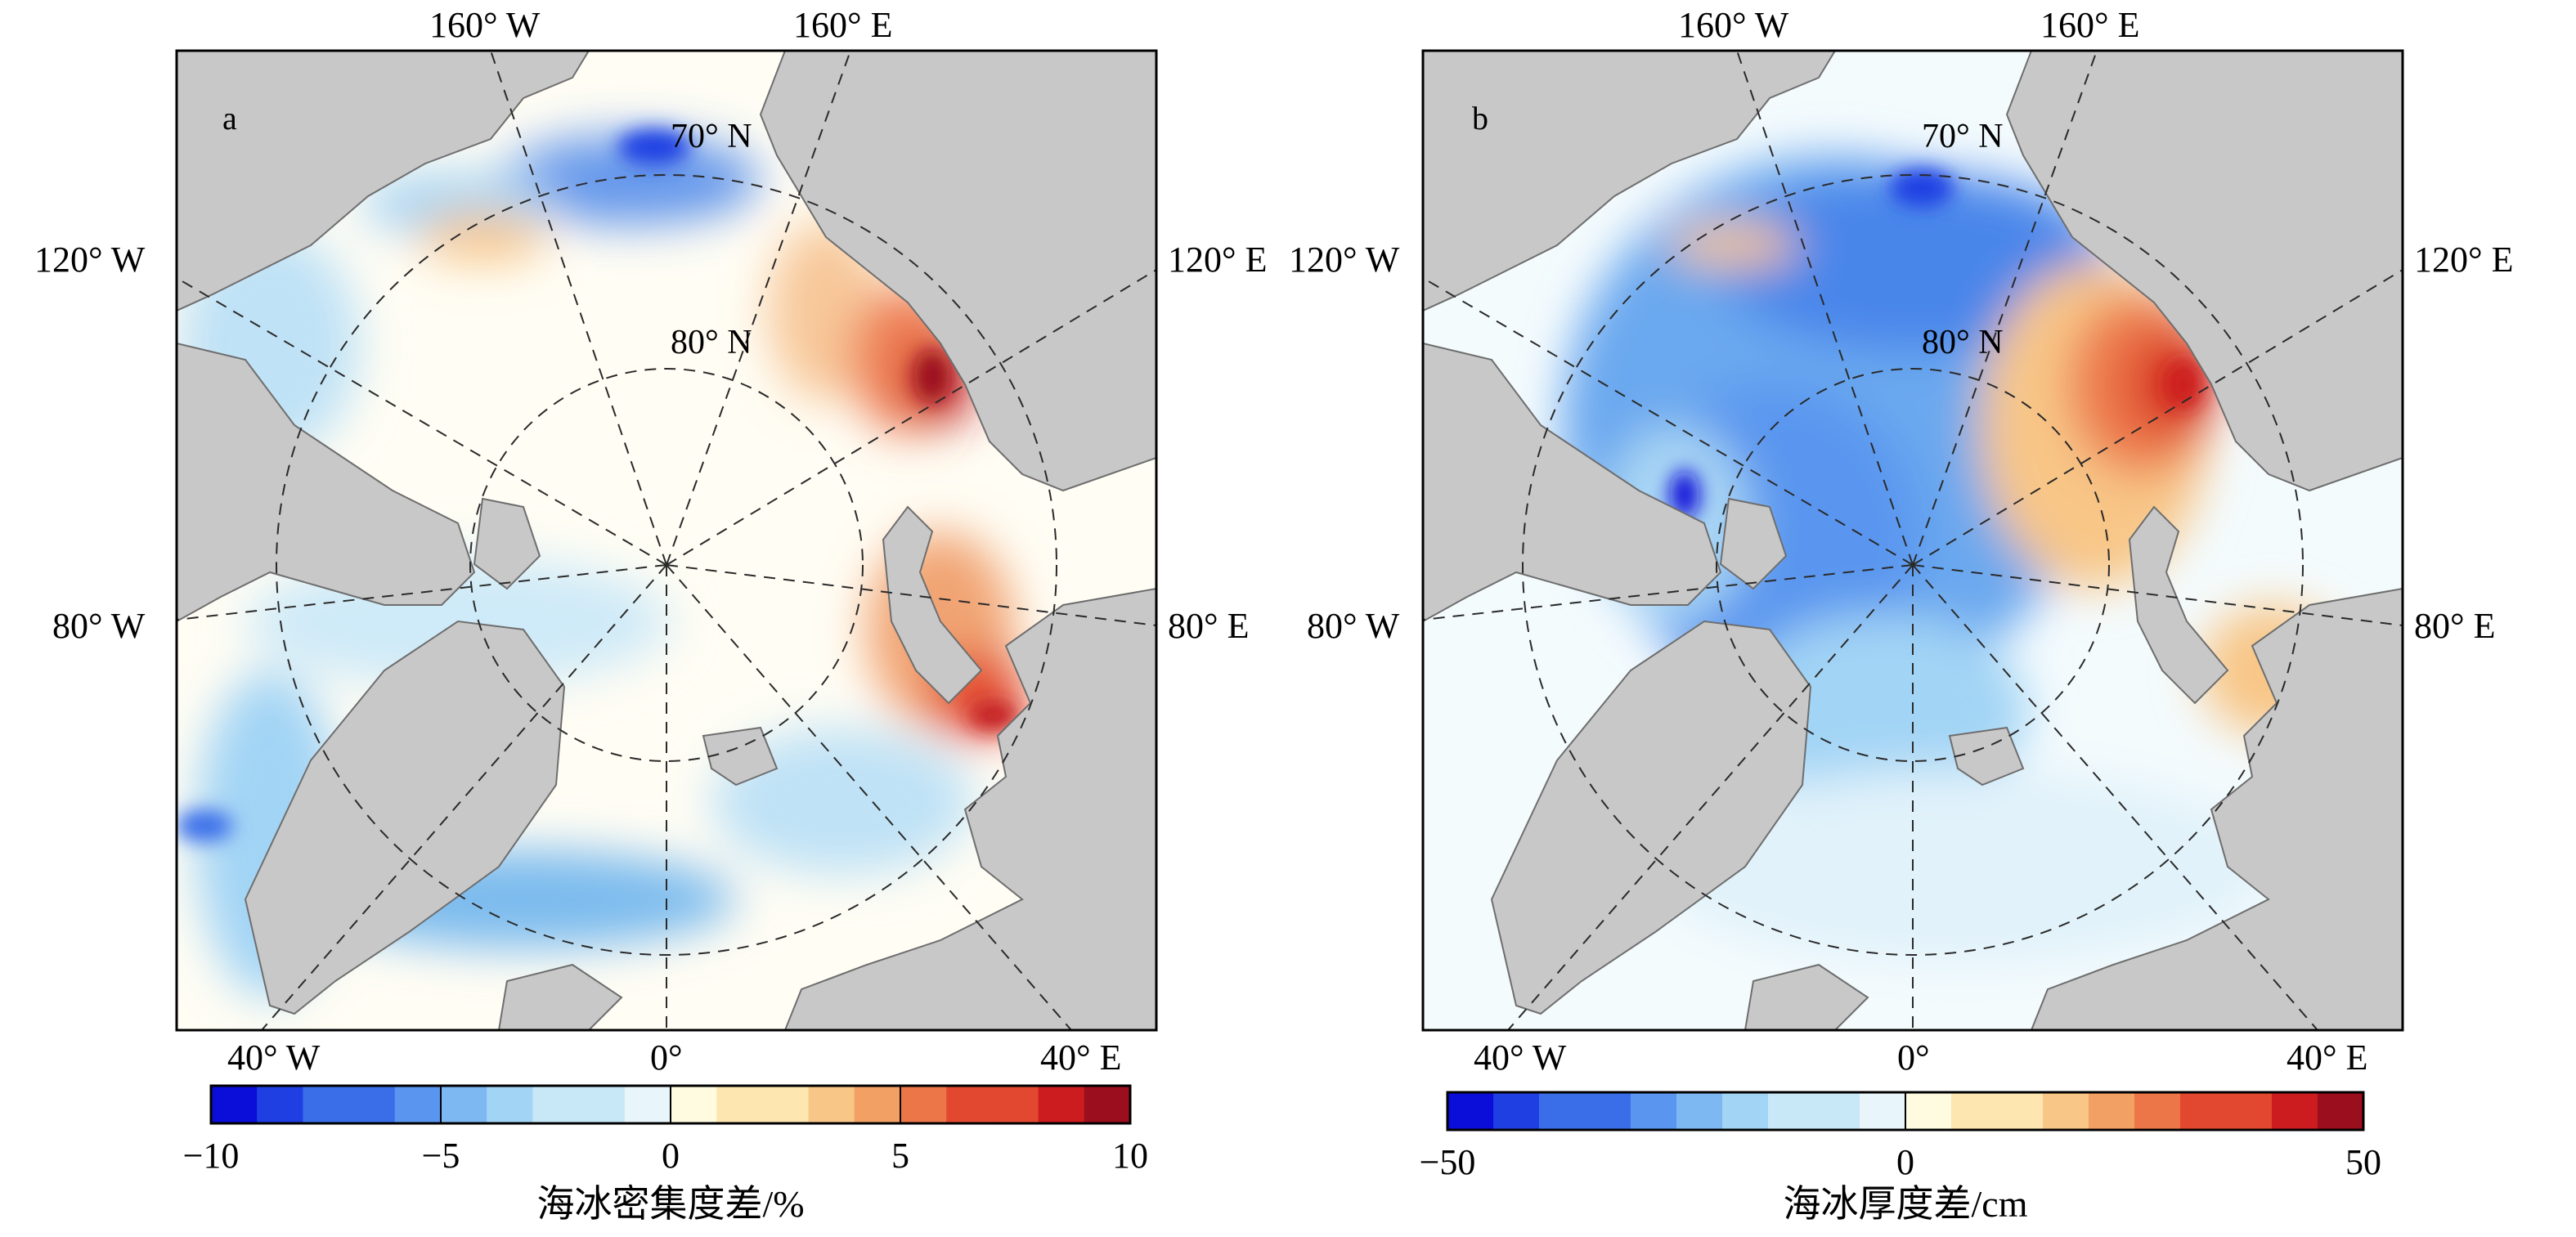  I want to click on colorbar-a-tick-labels: −10 −5 0 5 10, so click(666, 1156).